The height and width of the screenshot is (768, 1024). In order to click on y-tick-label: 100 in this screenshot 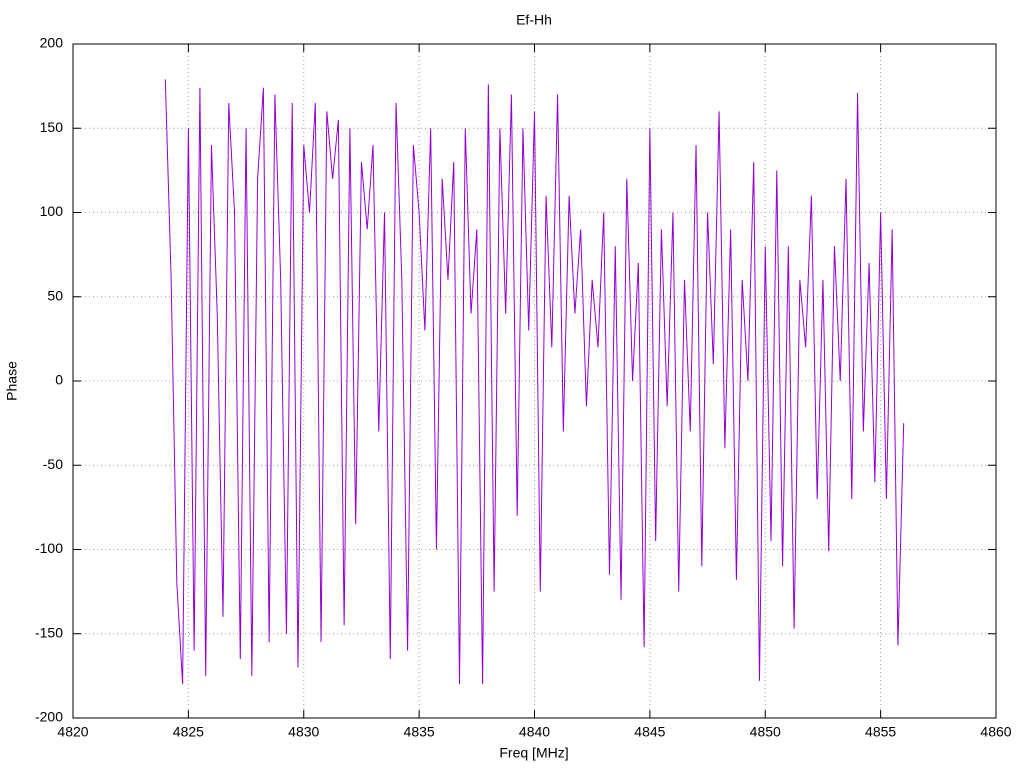, I will do `click(52, 211)`.